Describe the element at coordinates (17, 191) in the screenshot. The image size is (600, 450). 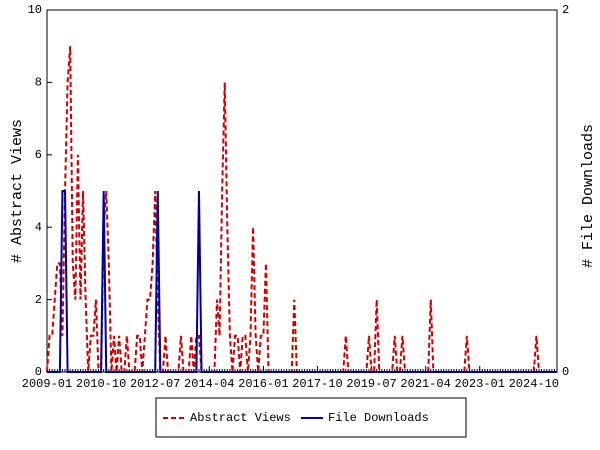
I see `y-axis-label: # Abstract Views` at that location.